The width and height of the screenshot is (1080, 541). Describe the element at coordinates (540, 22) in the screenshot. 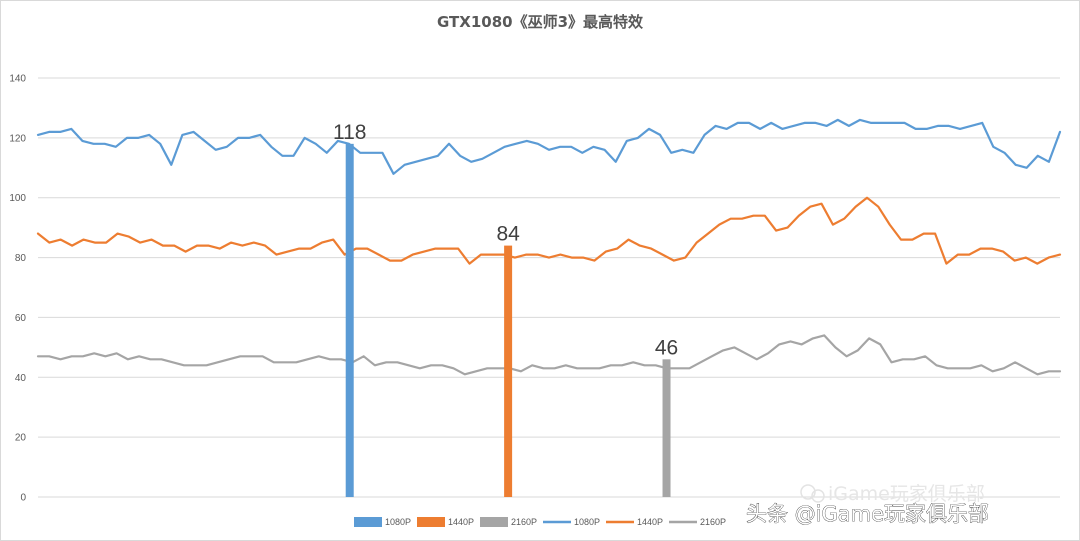

I see `chart-title: GTX1080《巫师3》最高特效` at that location.